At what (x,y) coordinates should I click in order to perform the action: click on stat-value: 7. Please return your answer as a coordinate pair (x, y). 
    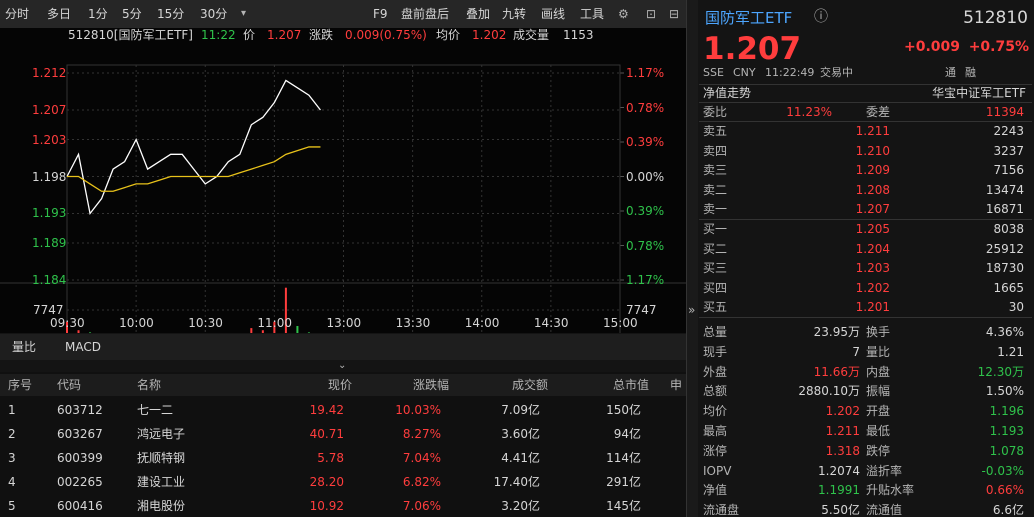
    Looking at the image, I should click on (856, 351).